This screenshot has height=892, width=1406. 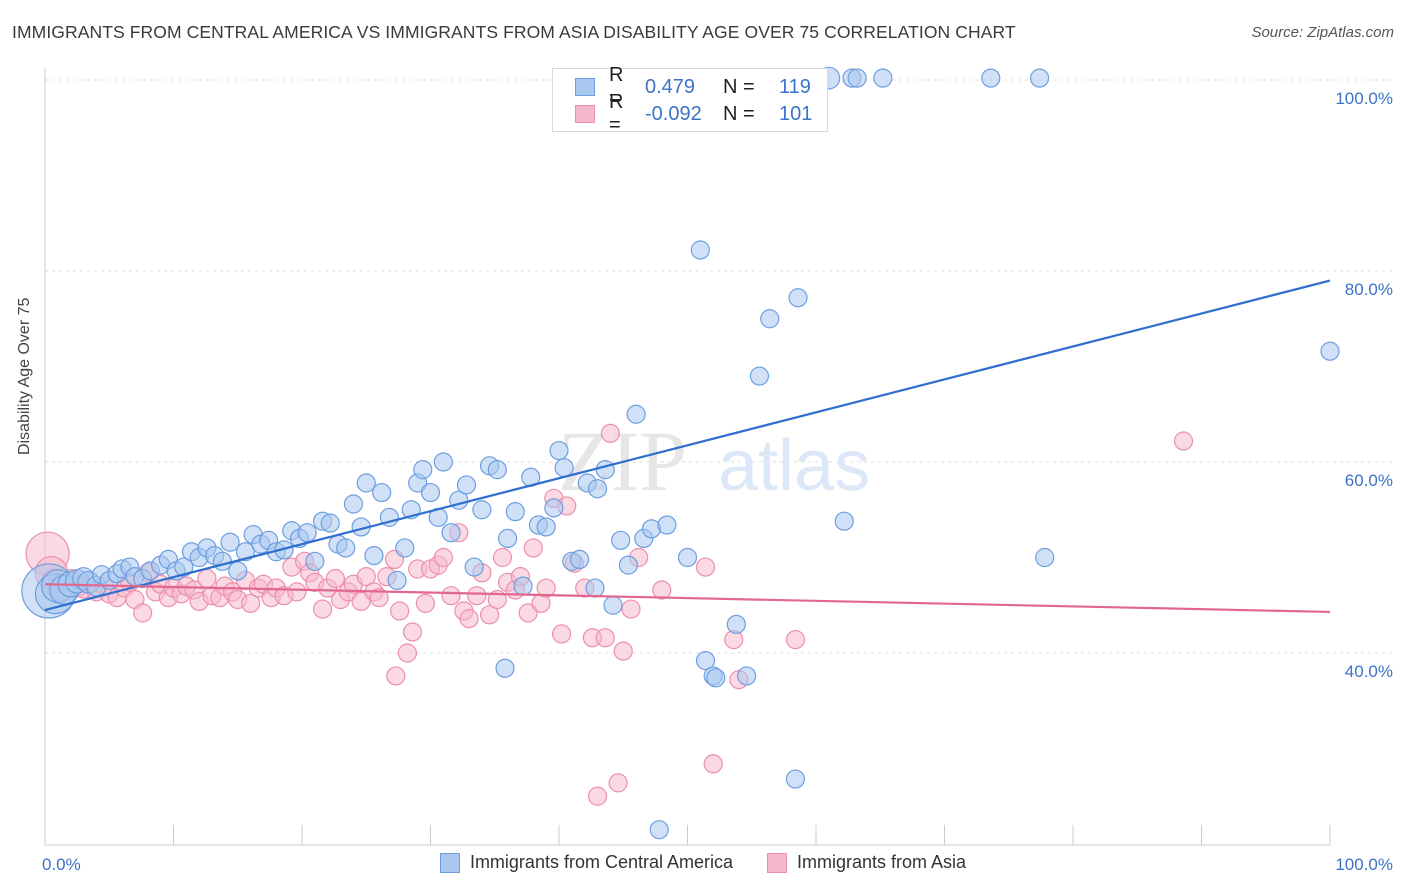 What do you see at coordinates (673, 113) in the screenshot?
I see `r-value: -0.092` at bounding box center [673, 113].